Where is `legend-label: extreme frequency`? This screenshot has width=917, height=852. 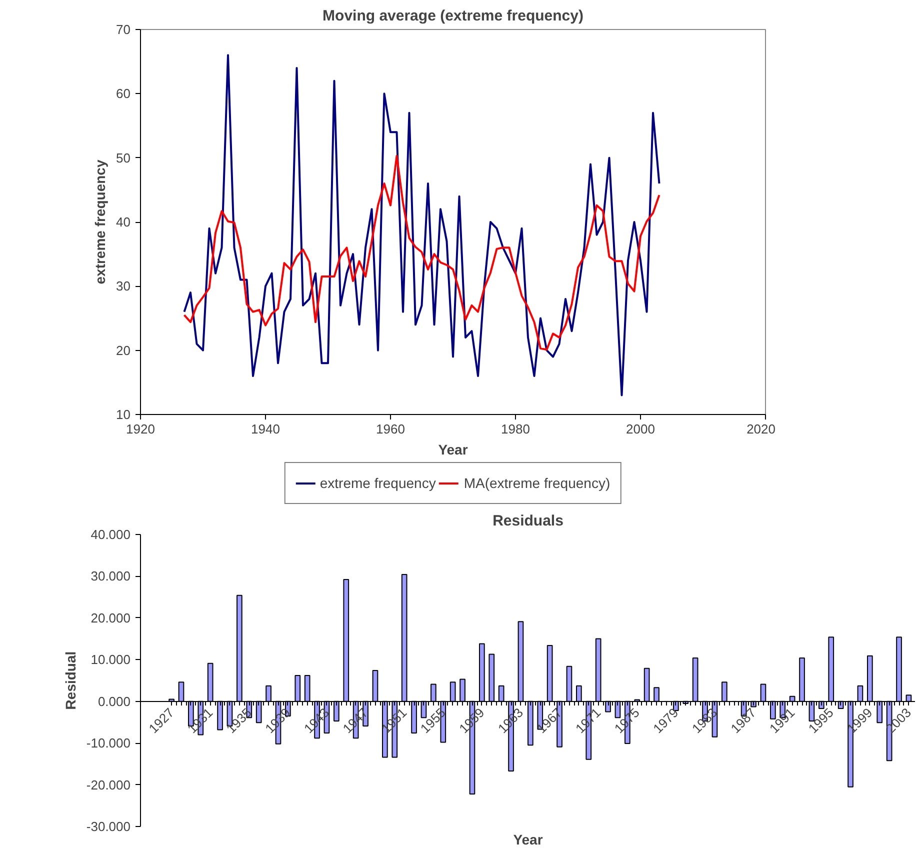 legend-label: extreme frequency is located at coordinates (378, 482).